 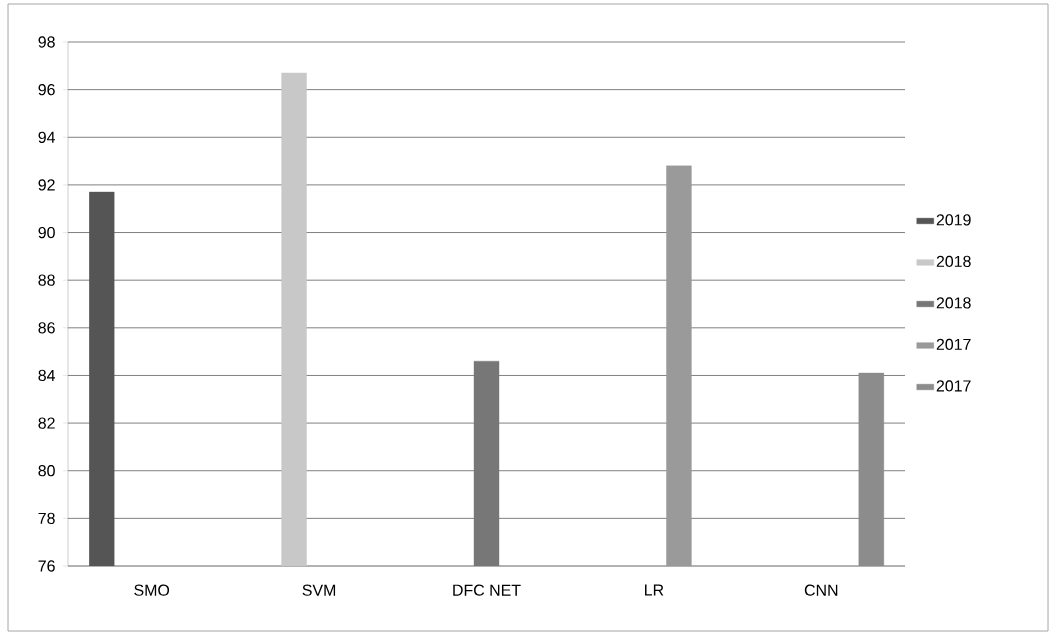 What do you see at coordinates (46, 423) in the screenshot?
I see `y-tick-label: 82` at bounding box center [46, 423].